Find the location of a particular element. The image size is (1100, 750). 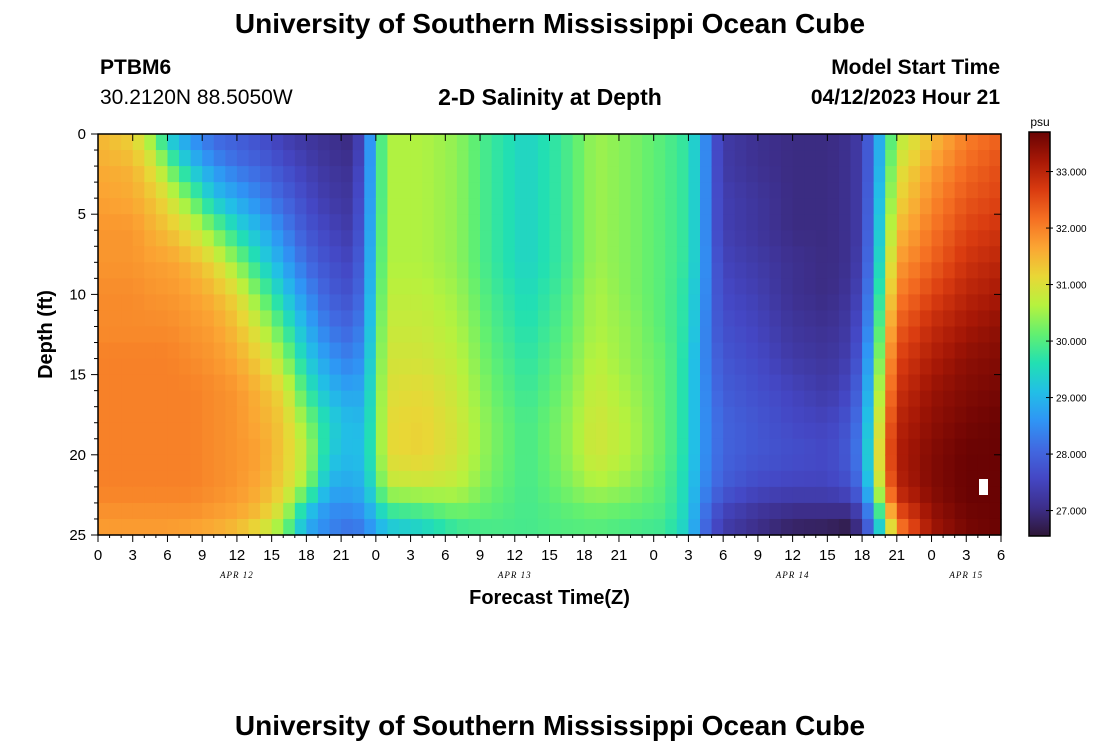

y-tick-label: 10 is located at coordinates (77, 294).